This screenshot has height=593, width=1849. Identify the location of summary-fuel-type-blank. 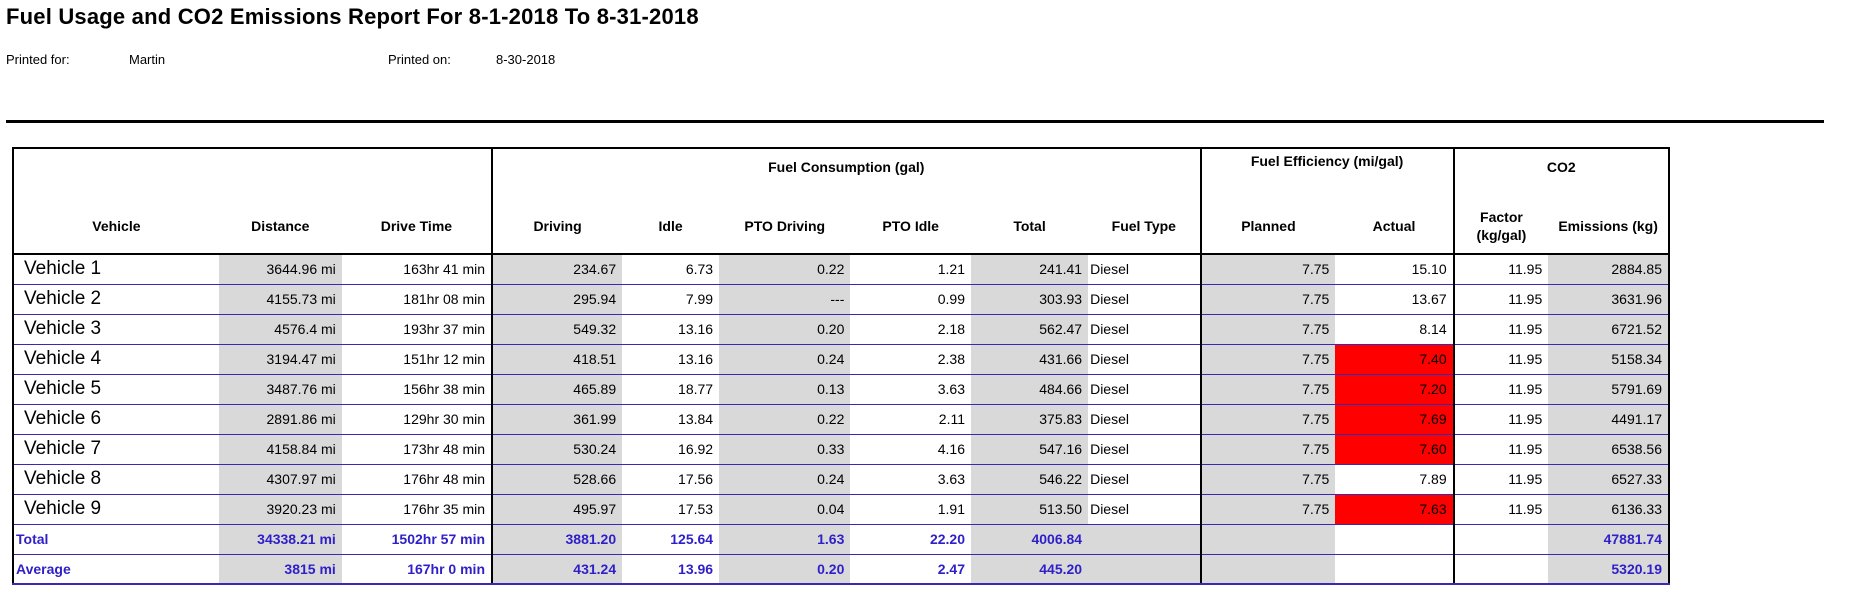
(1144, 569).